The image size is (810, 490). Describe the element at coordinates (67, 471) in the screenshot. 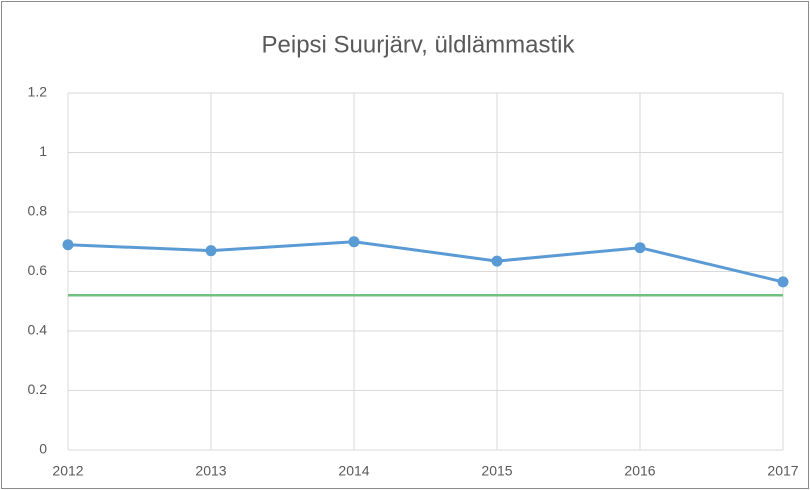

I see `x-tick-label: 2012` at that location.